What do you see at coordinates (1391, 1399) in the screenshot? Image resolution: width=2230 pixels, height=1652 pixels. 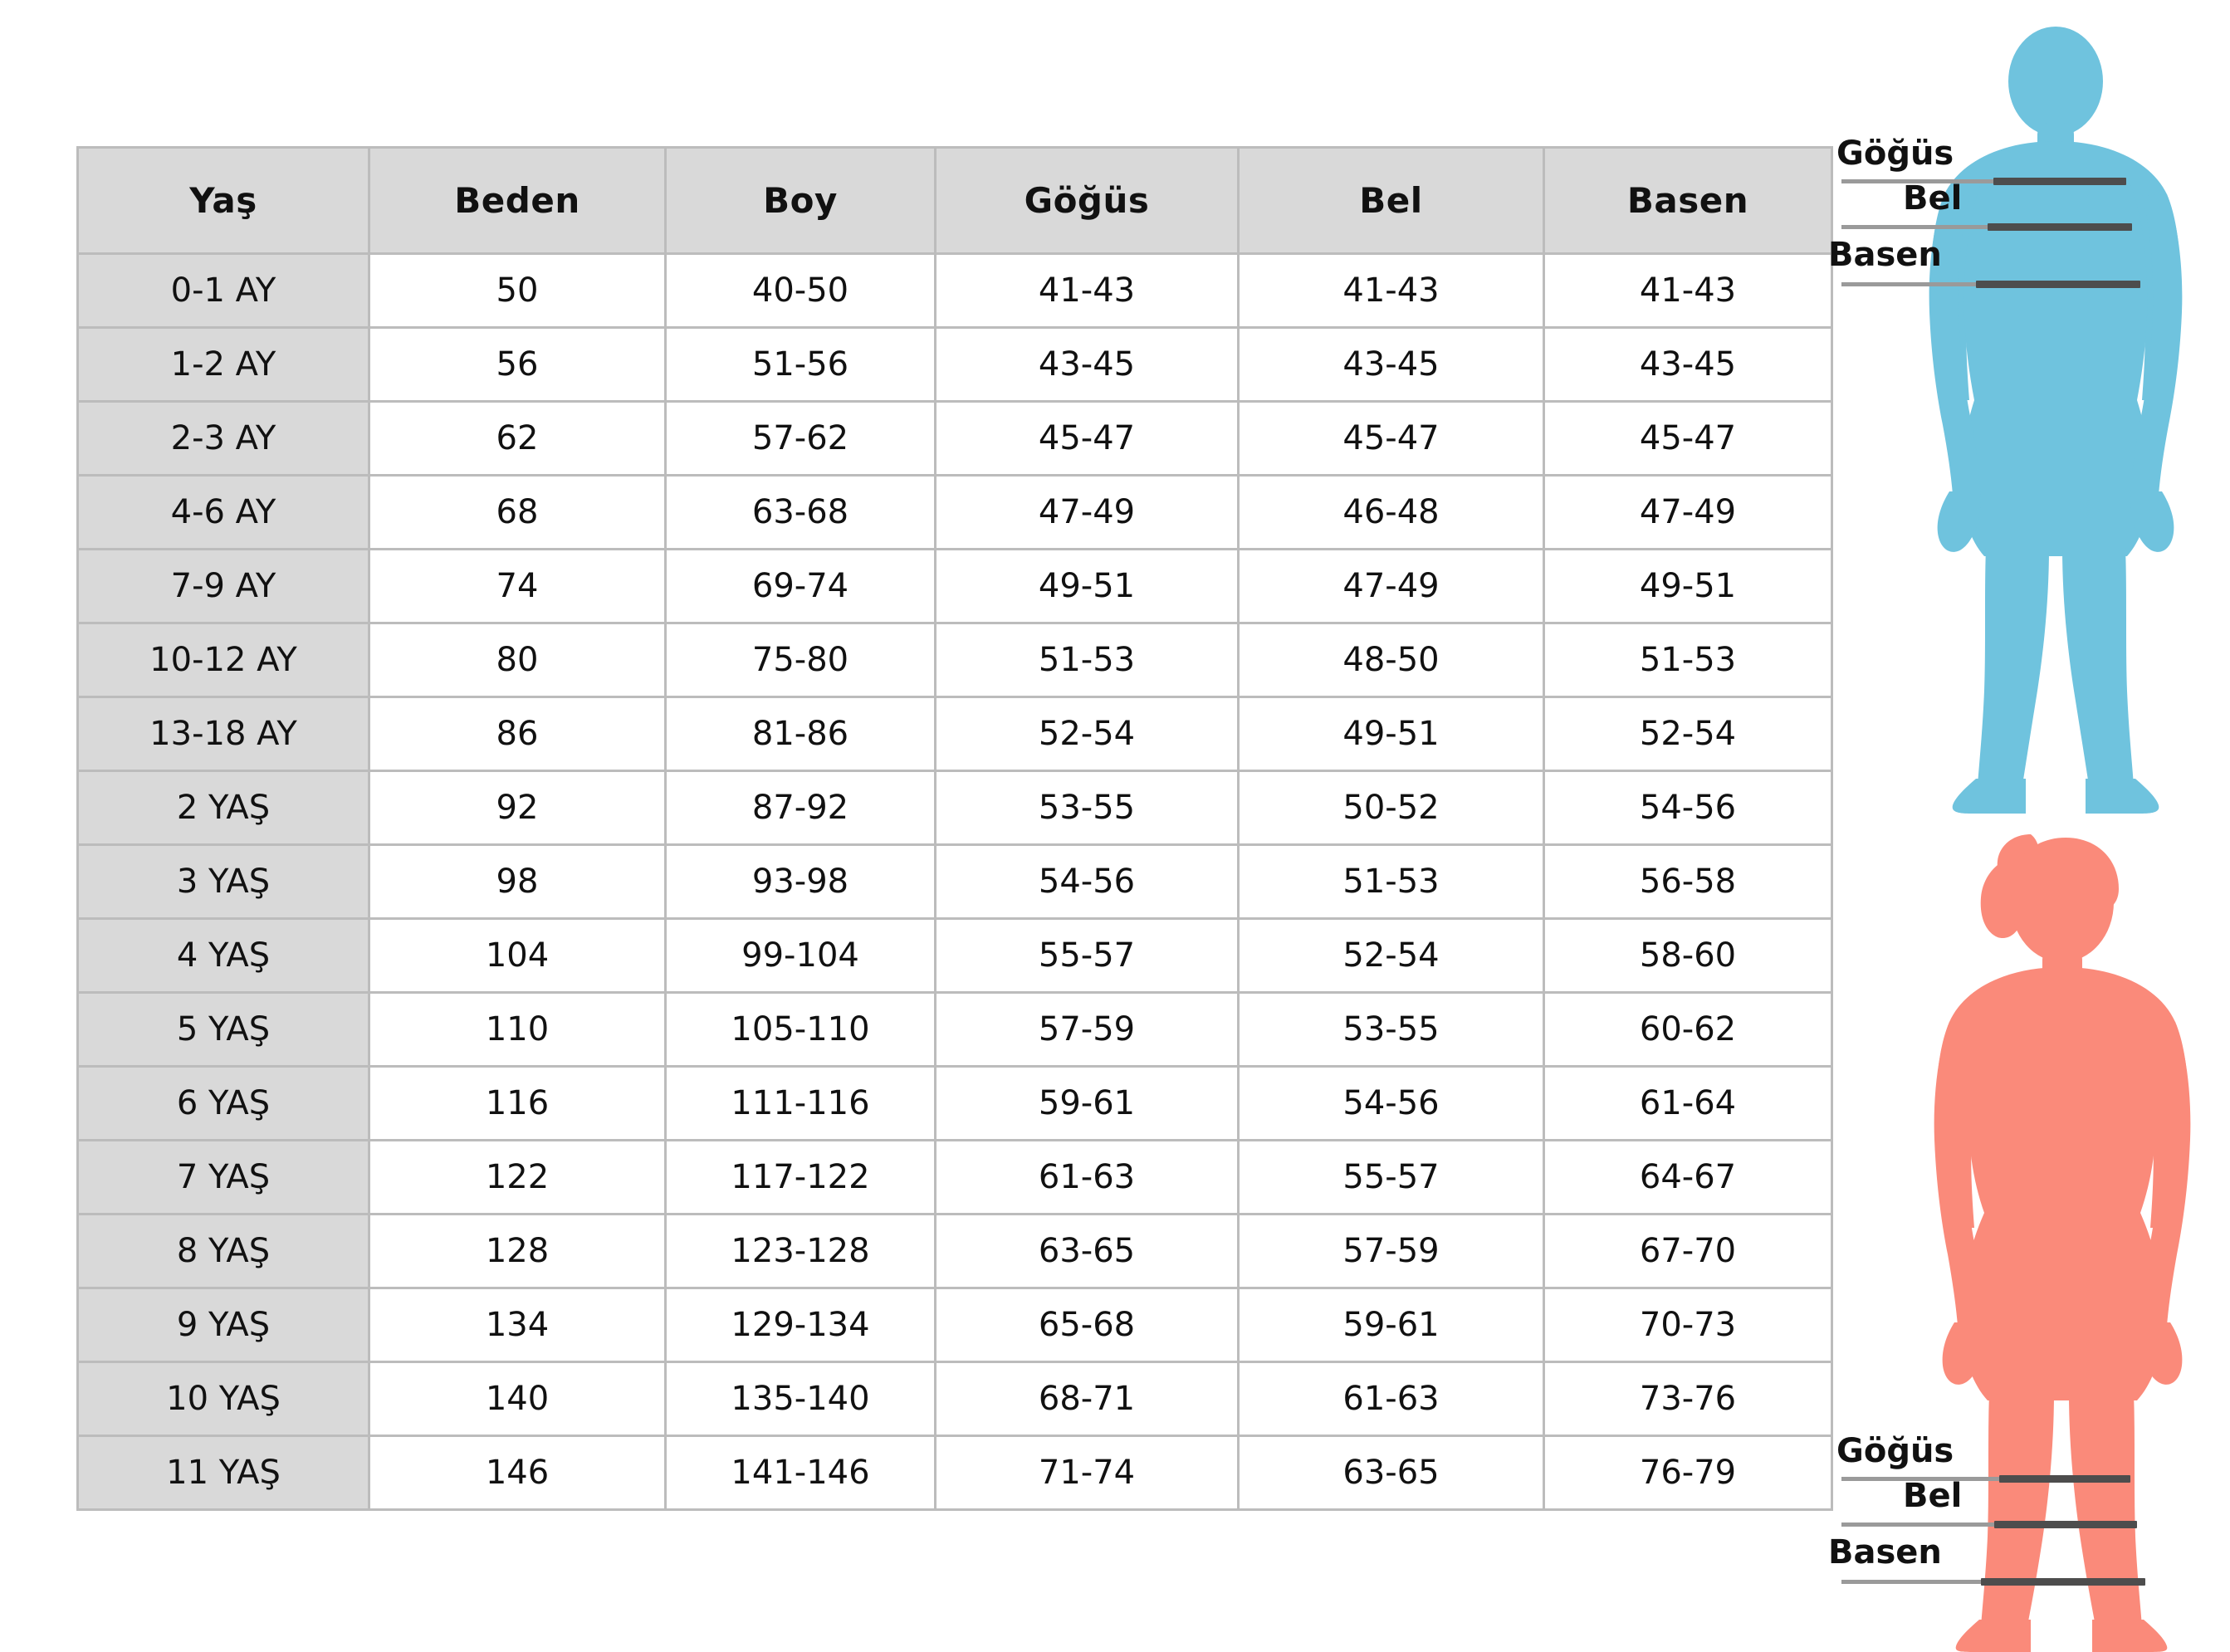 I see `cell-bel: 61-63` at bounding box center [1391, 1399].